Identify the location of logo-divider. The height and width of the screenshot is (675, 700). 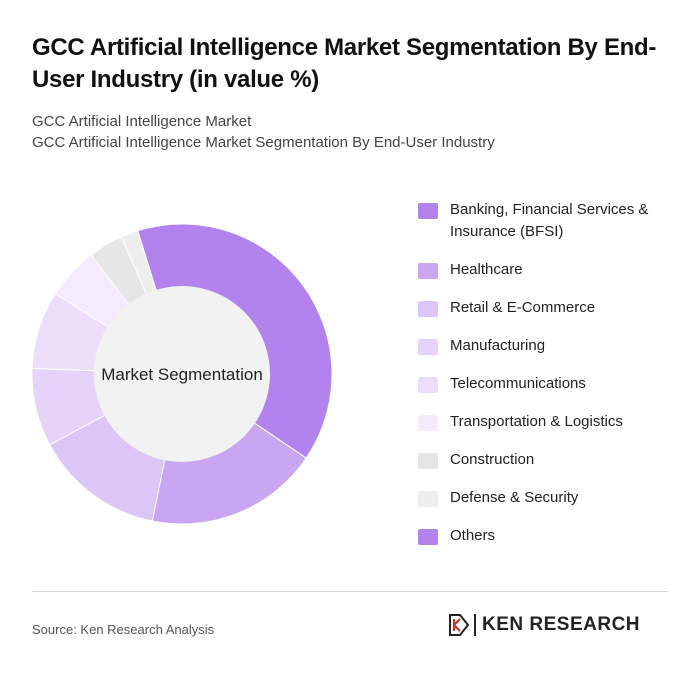
(475, 625).